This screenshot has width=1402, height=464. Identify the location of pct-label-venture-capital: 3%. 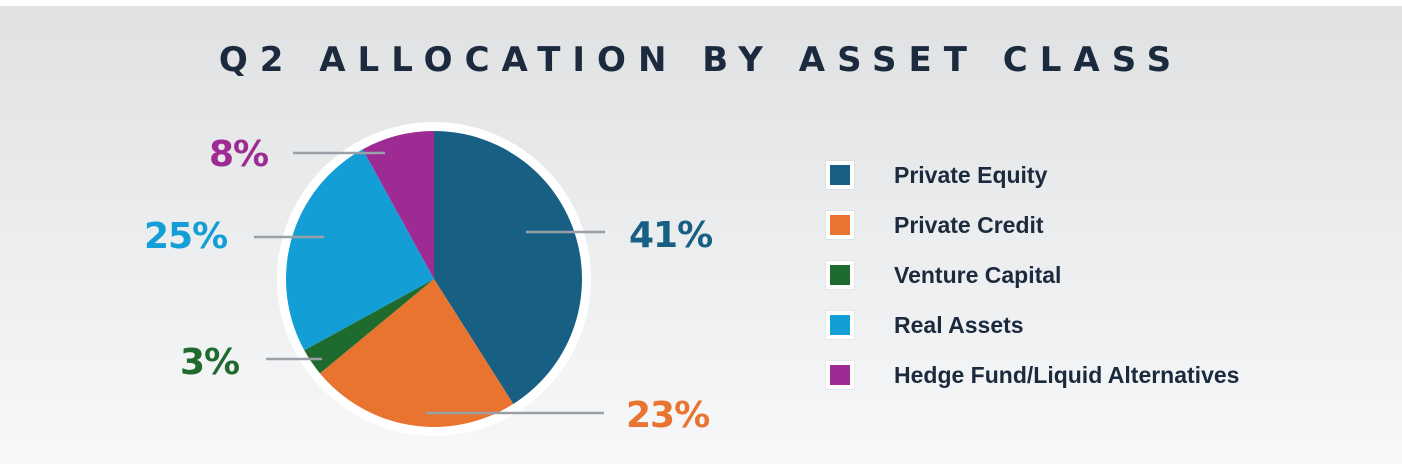
(210, 362).